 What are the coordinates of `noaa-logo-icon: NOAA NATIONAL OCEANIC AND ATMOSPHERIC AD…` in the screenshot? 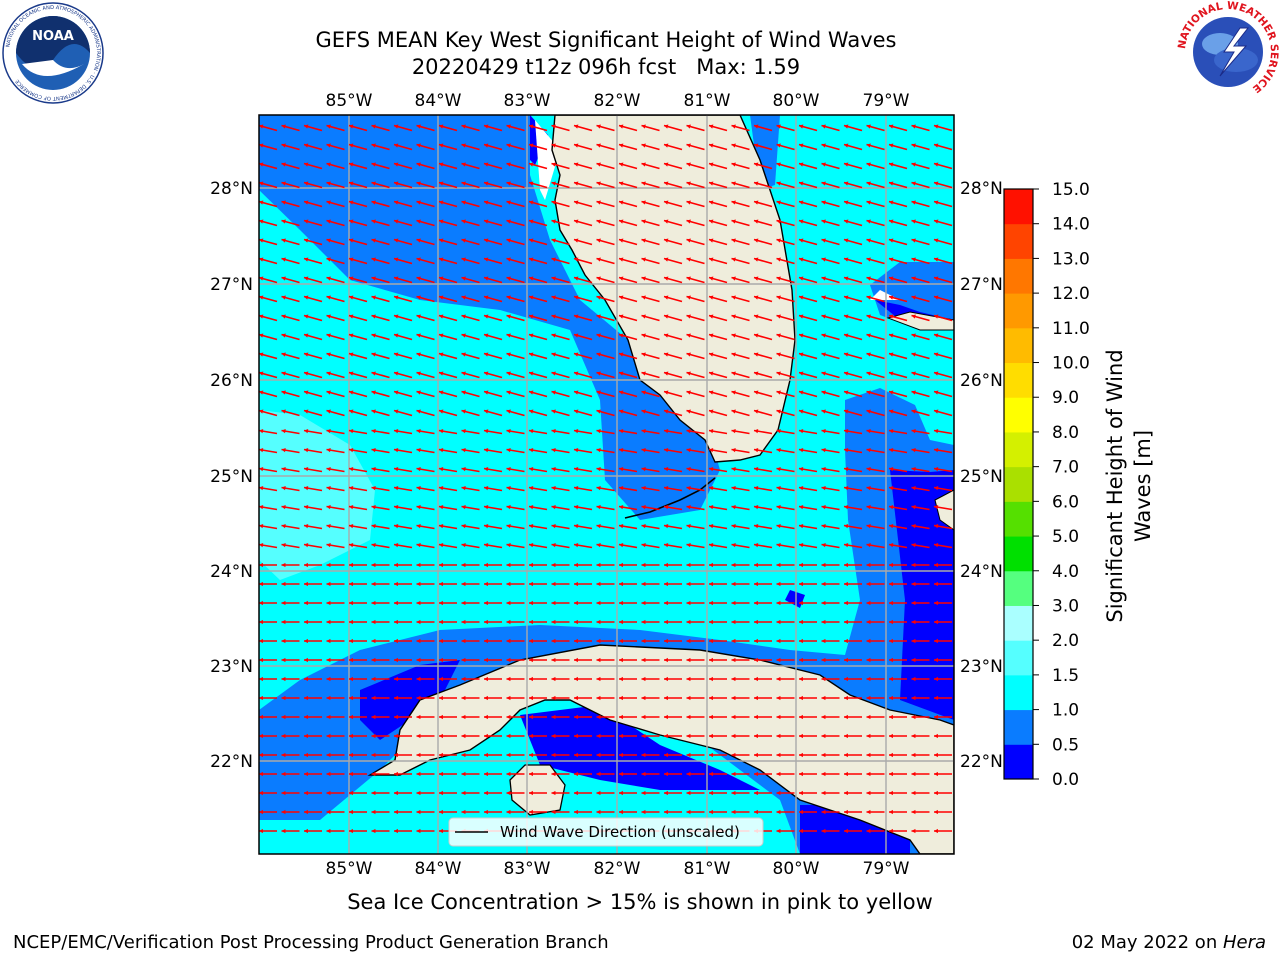 It's located at (53, 53).